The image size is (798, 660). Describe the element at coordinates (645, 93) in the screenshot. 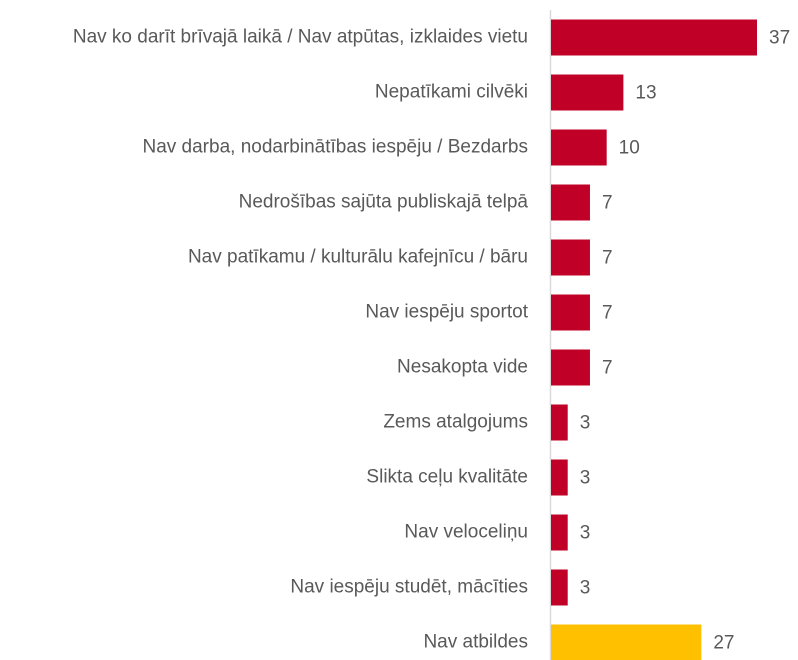

I see `value-label: 13` at that location.